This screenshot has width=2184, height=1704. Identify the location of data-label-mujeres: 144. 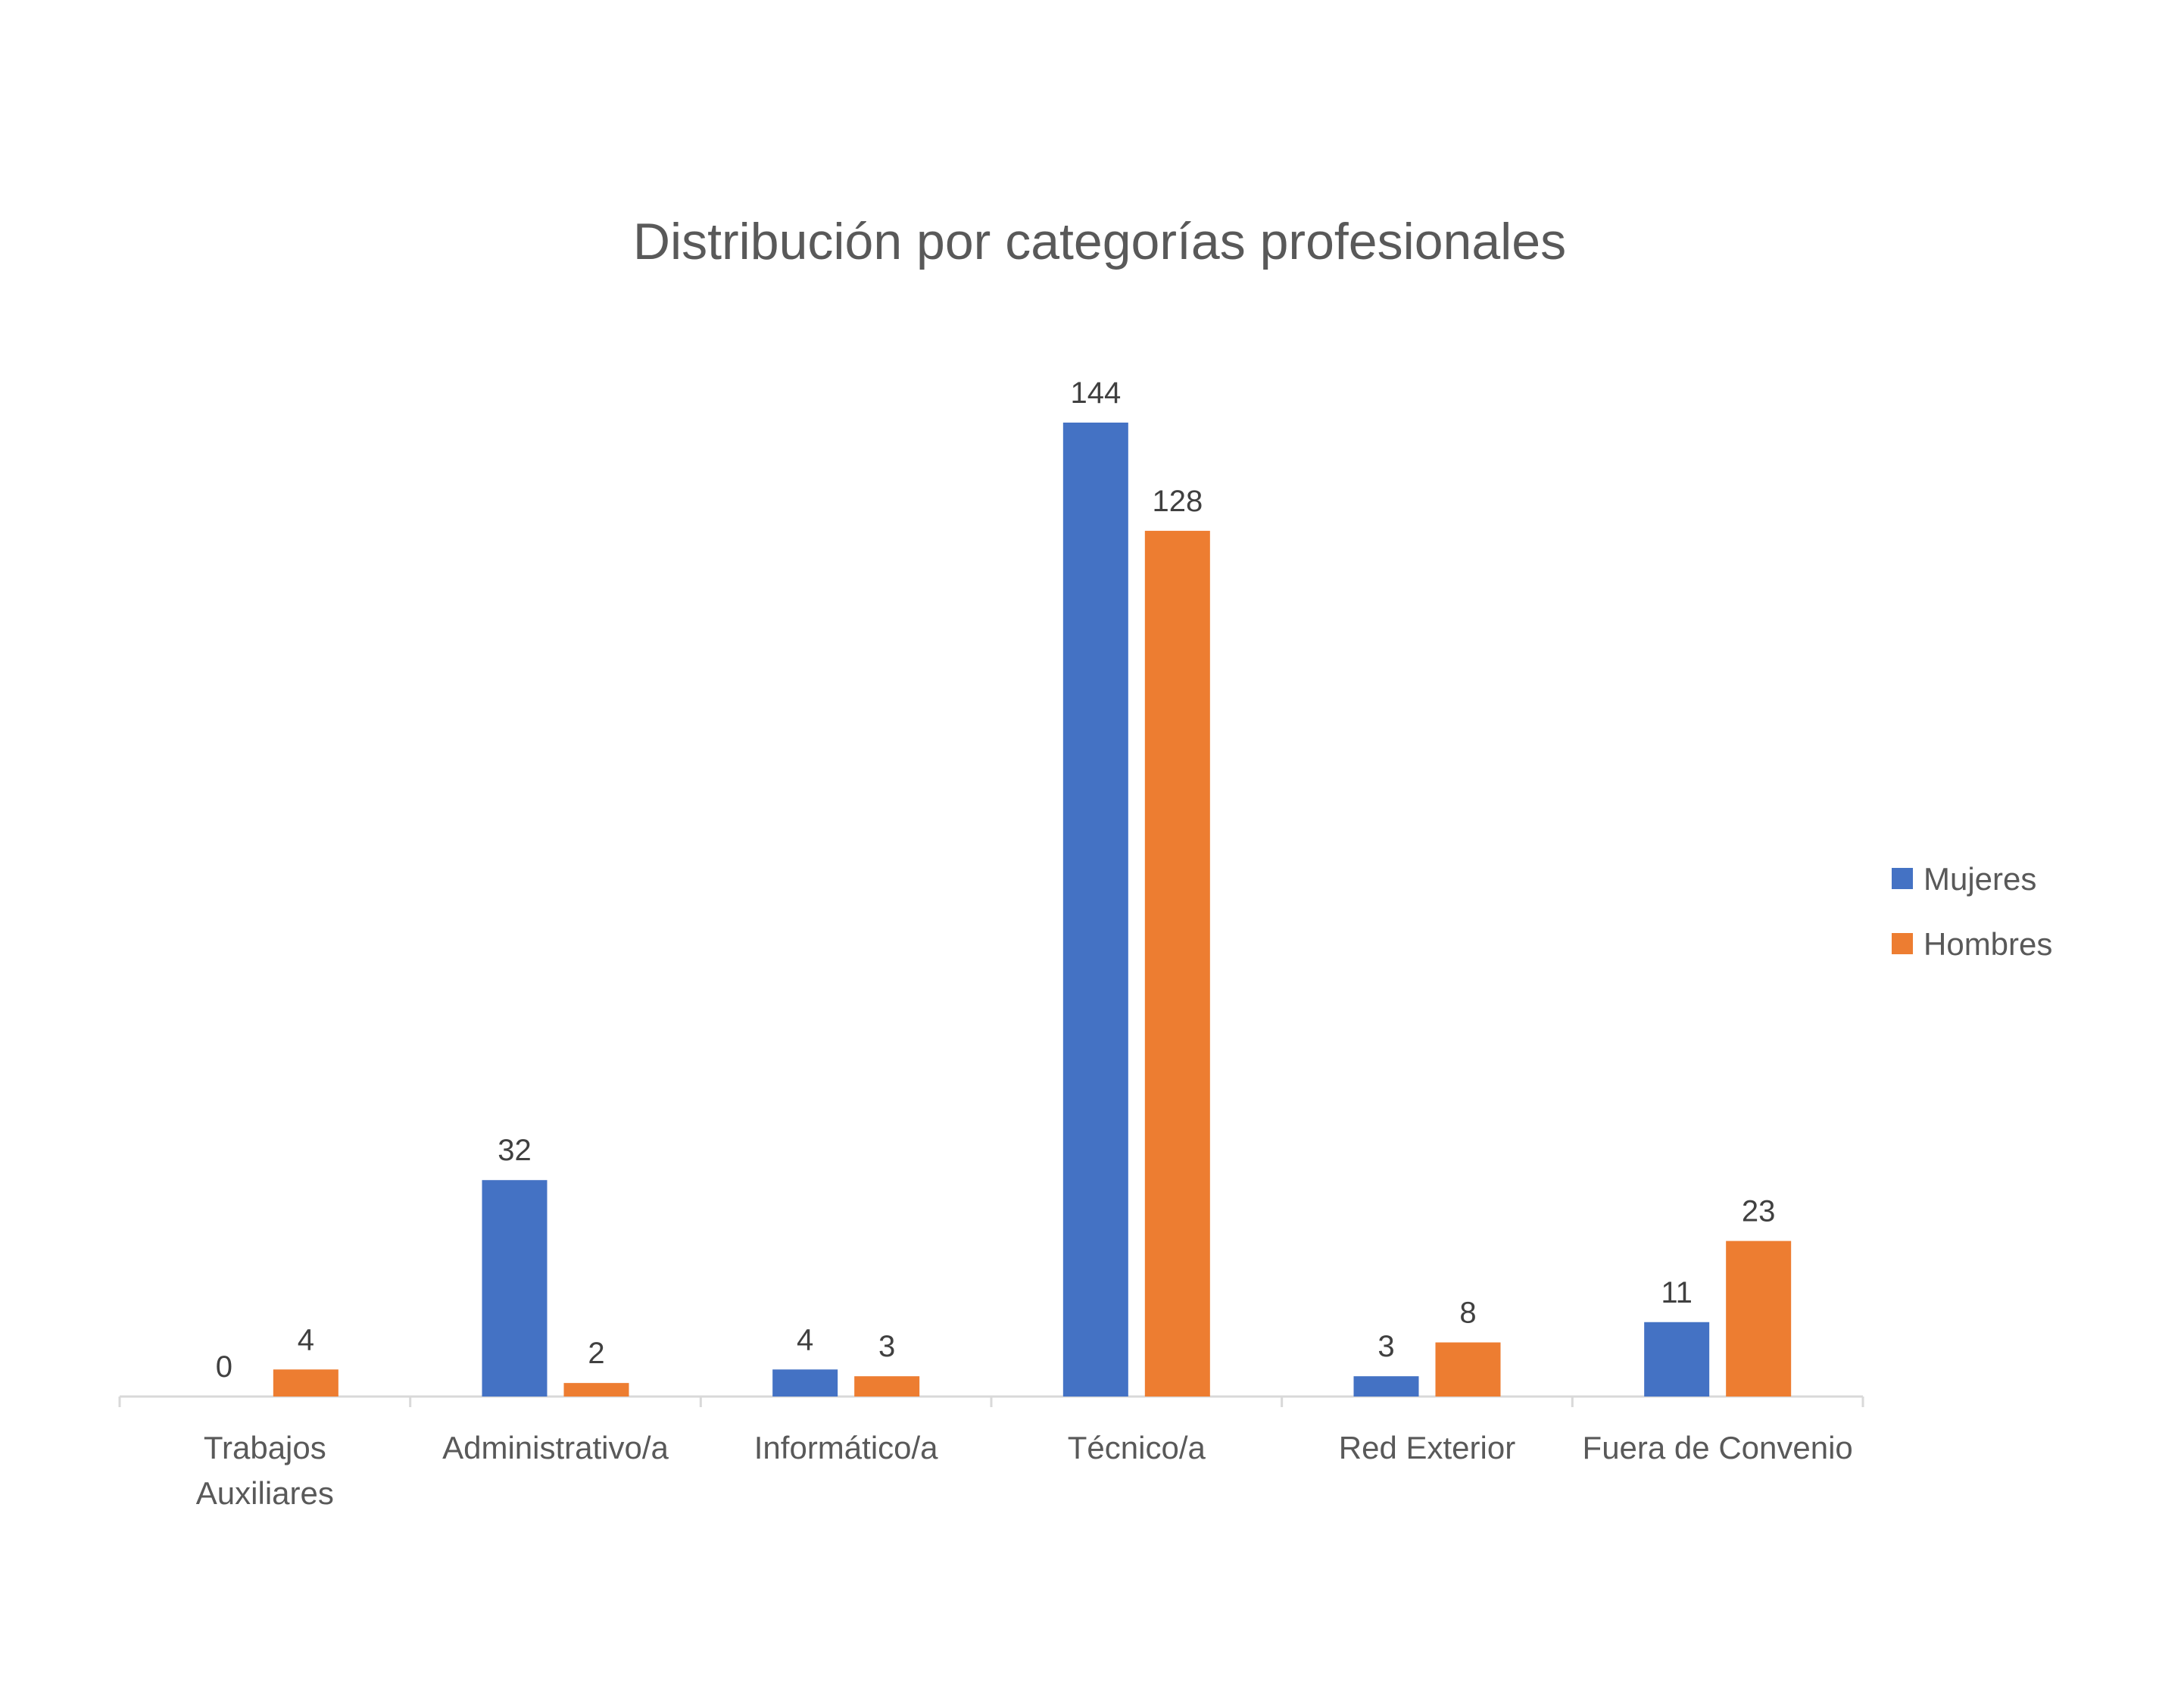
(1095, 393).